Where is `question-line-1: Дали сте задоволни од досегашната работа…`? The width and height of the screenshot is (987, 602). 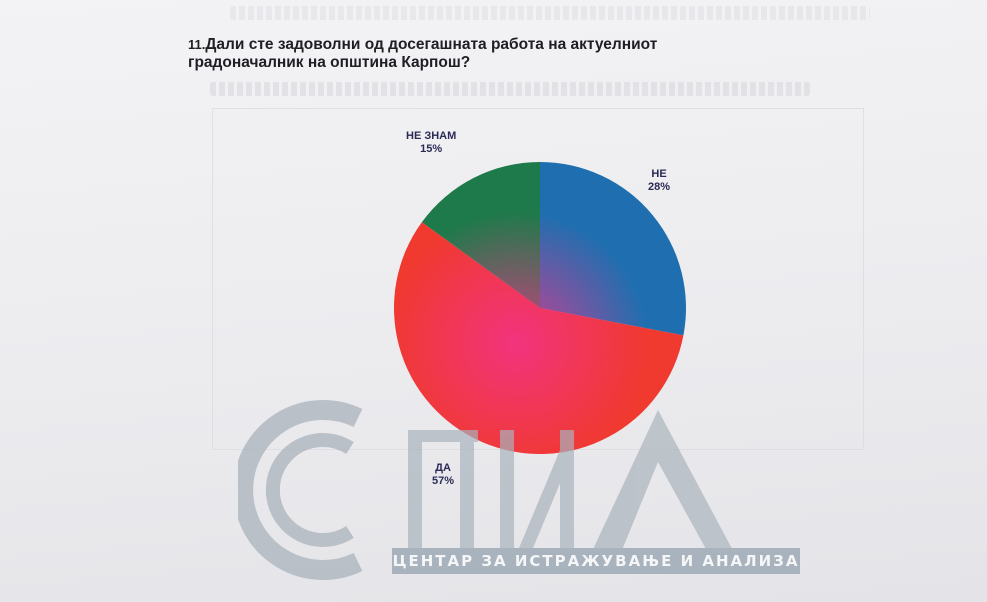 question-line-1: Дали сте задоволни од досегашната работа… is located at coordinates (431, 44).